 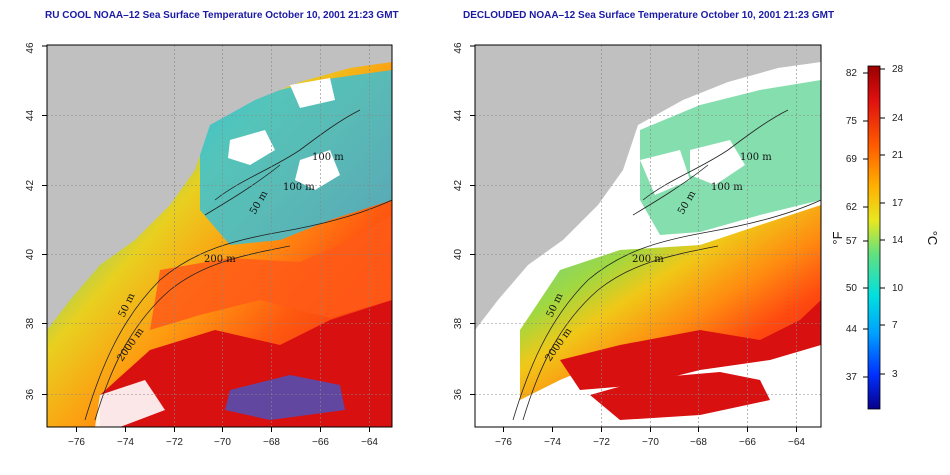 I want to click on colorbar-c-tick: 17, so click(x=898, y=203).